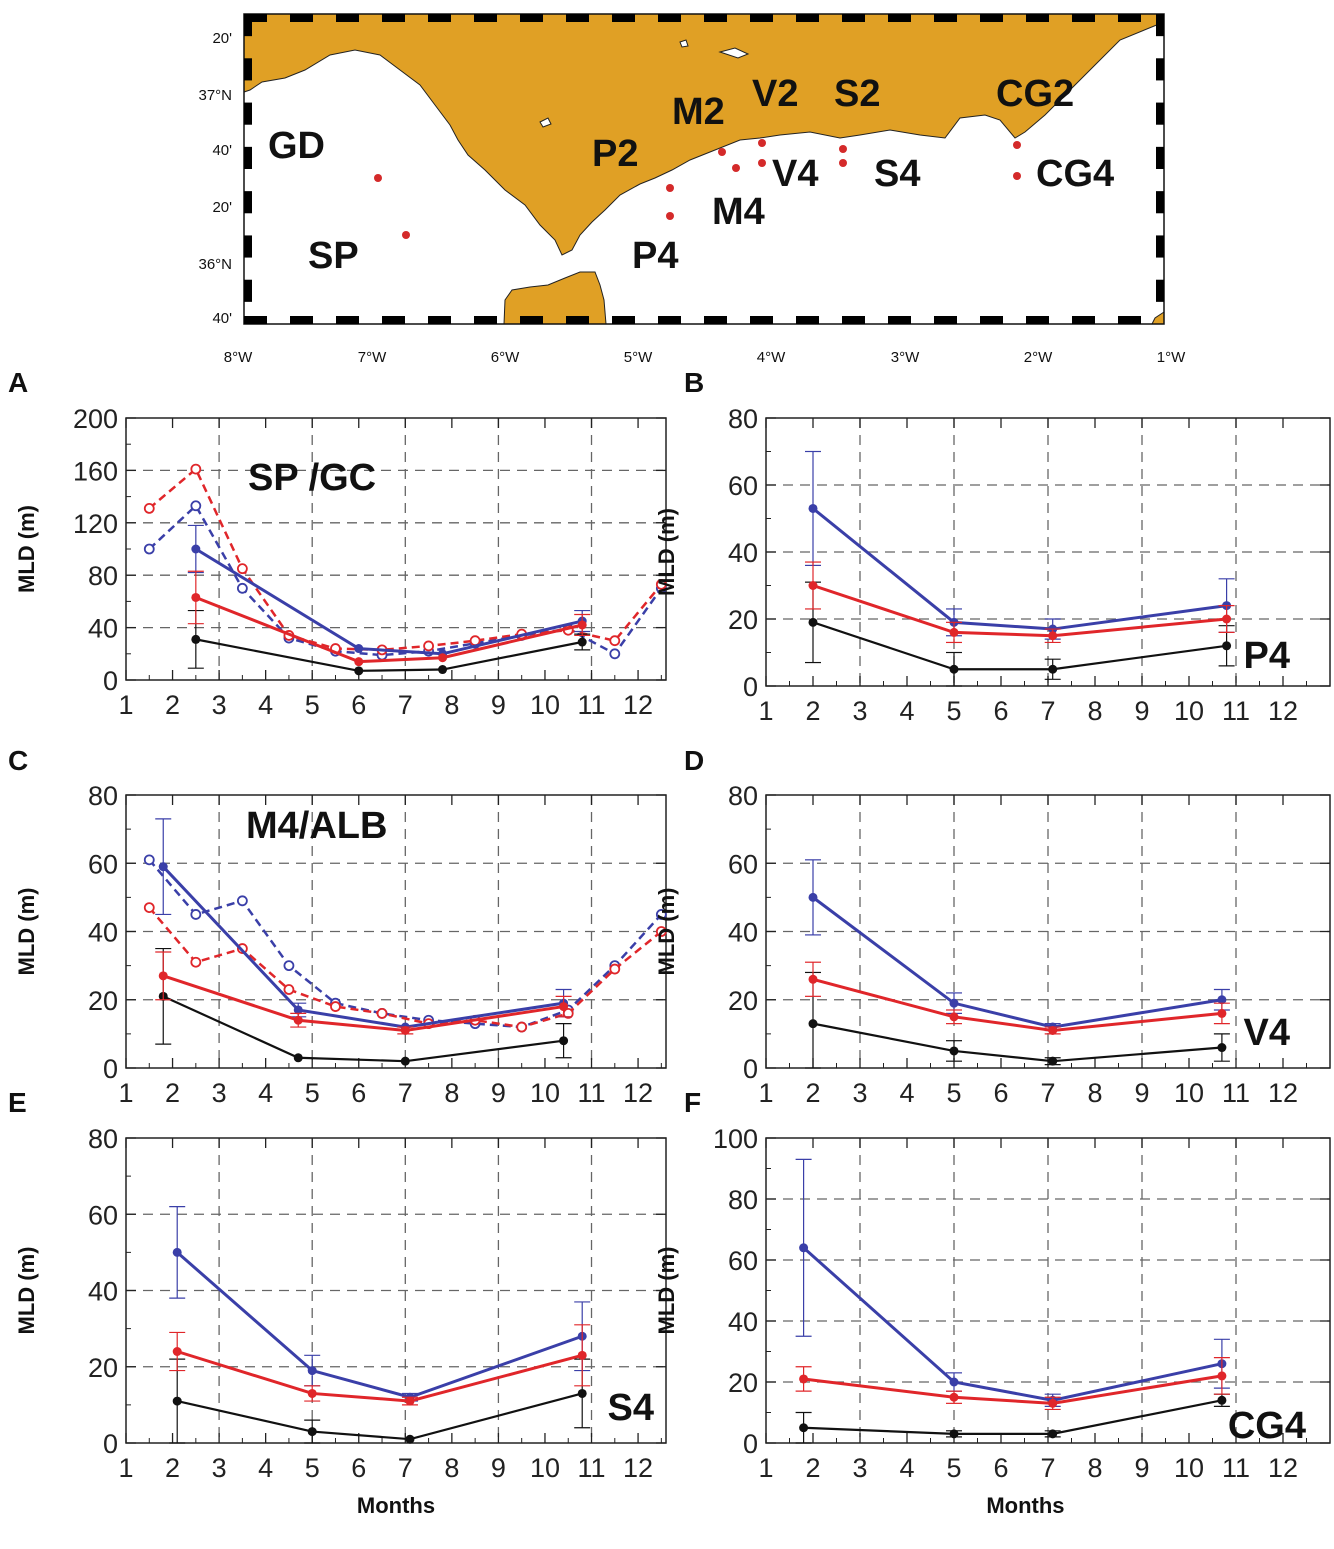  What do you see at coordinates (222, 38) in the screenshot?
I see `lat-tick-label: 20'` at bounding box center [222, 38].